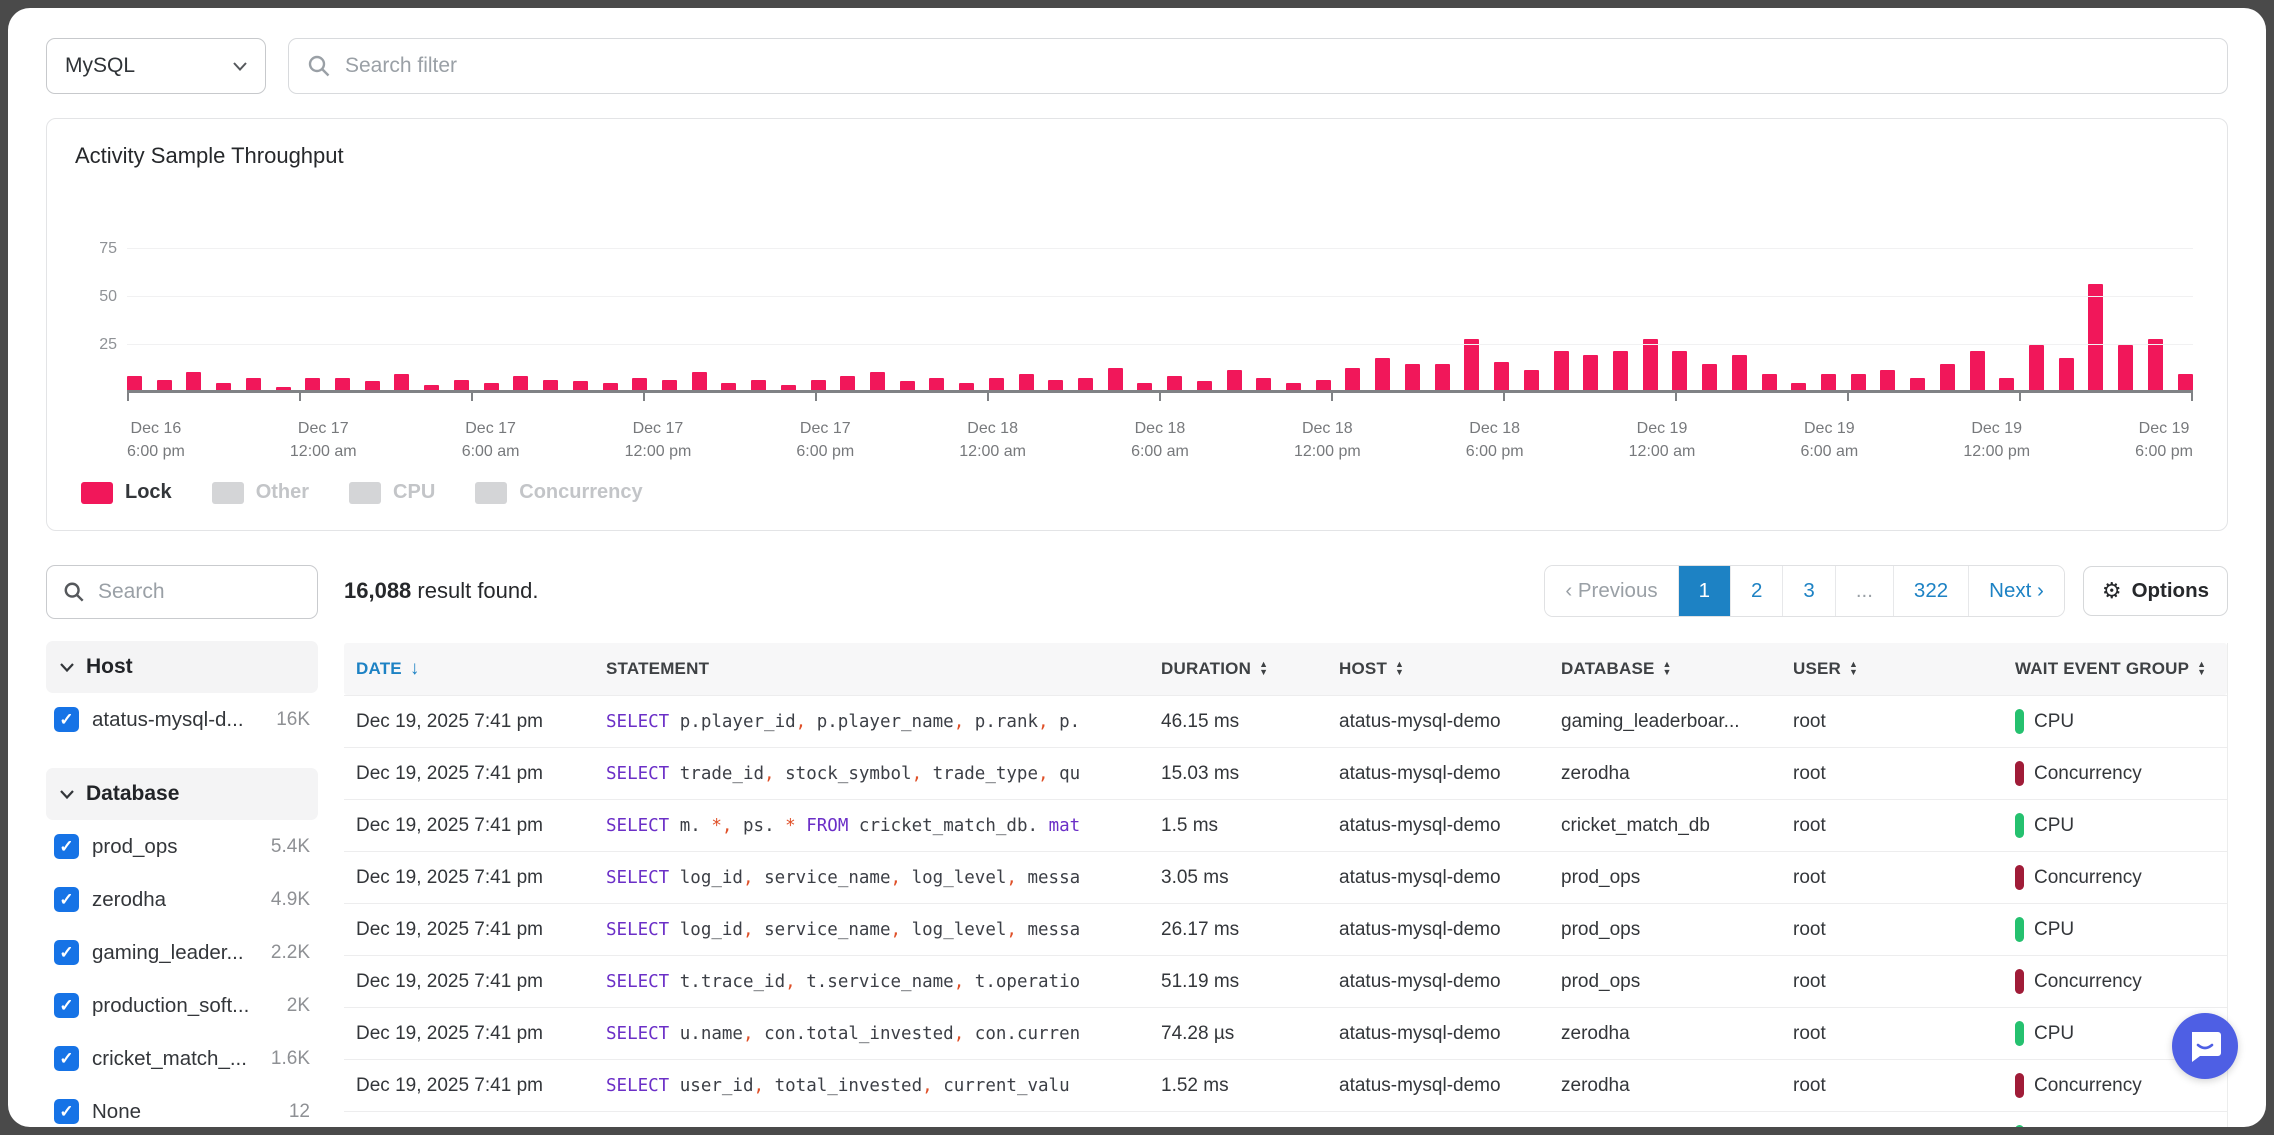 The image size is (2274, 1135). What do you see at coordinates (156, 66) in the screenshot?
I see `database-type-select: MySQL` at bounding box center [156, 66].